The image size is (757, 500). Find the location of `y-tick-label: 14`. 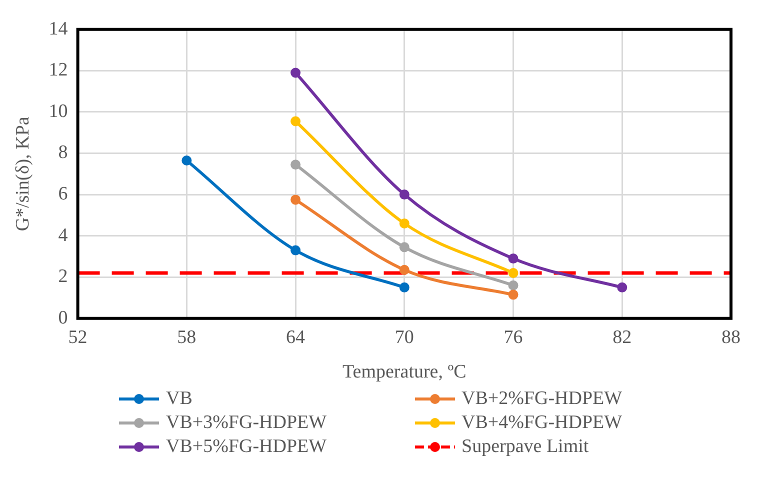

y-tick-label: 14 is located at coordinates (58, 29).